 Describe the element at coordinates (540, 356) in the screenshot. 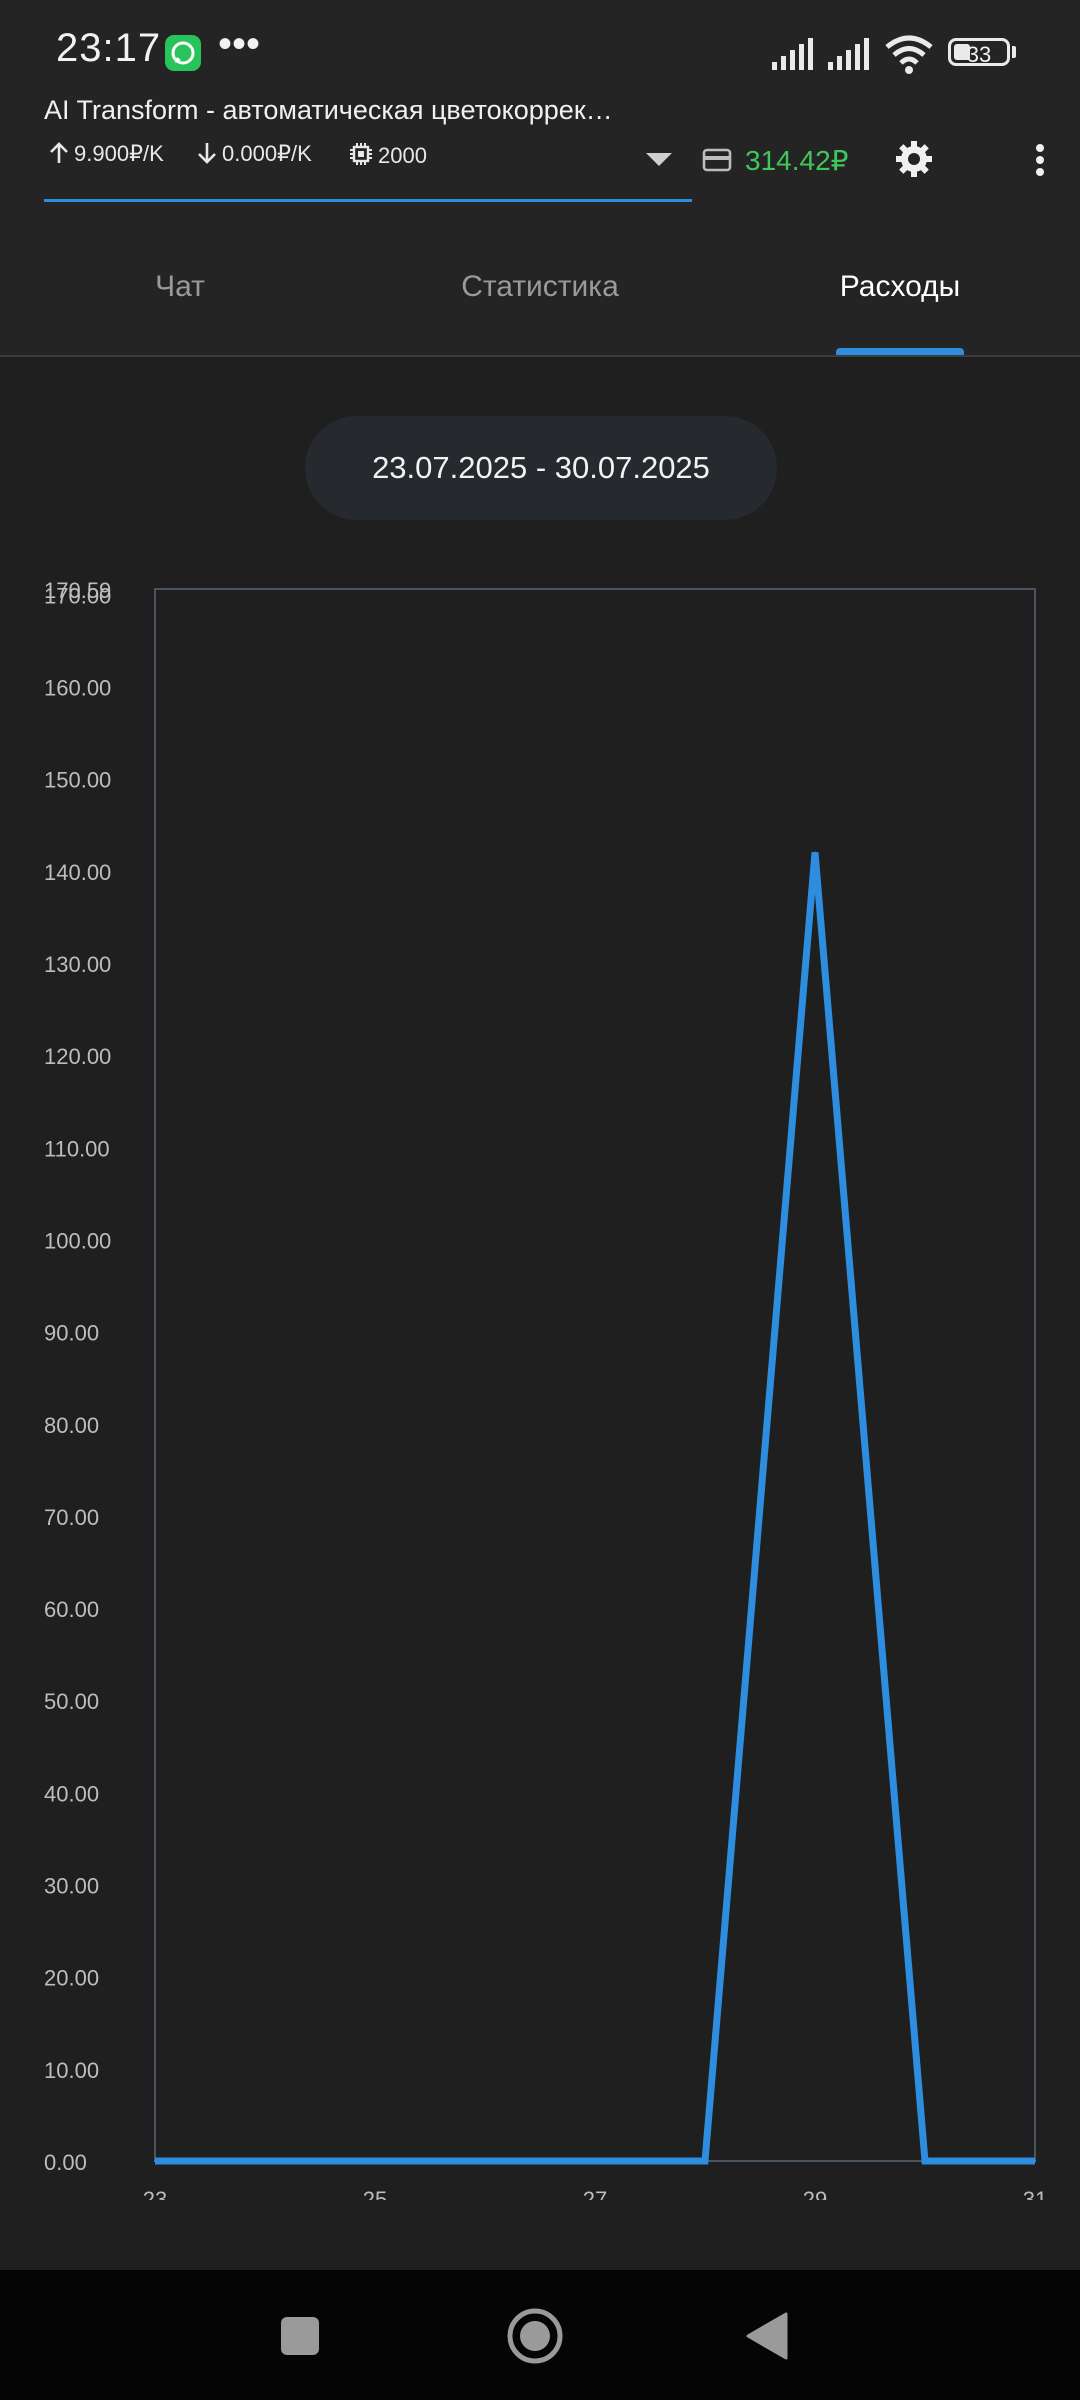

I see `tabs-divider` at that location.